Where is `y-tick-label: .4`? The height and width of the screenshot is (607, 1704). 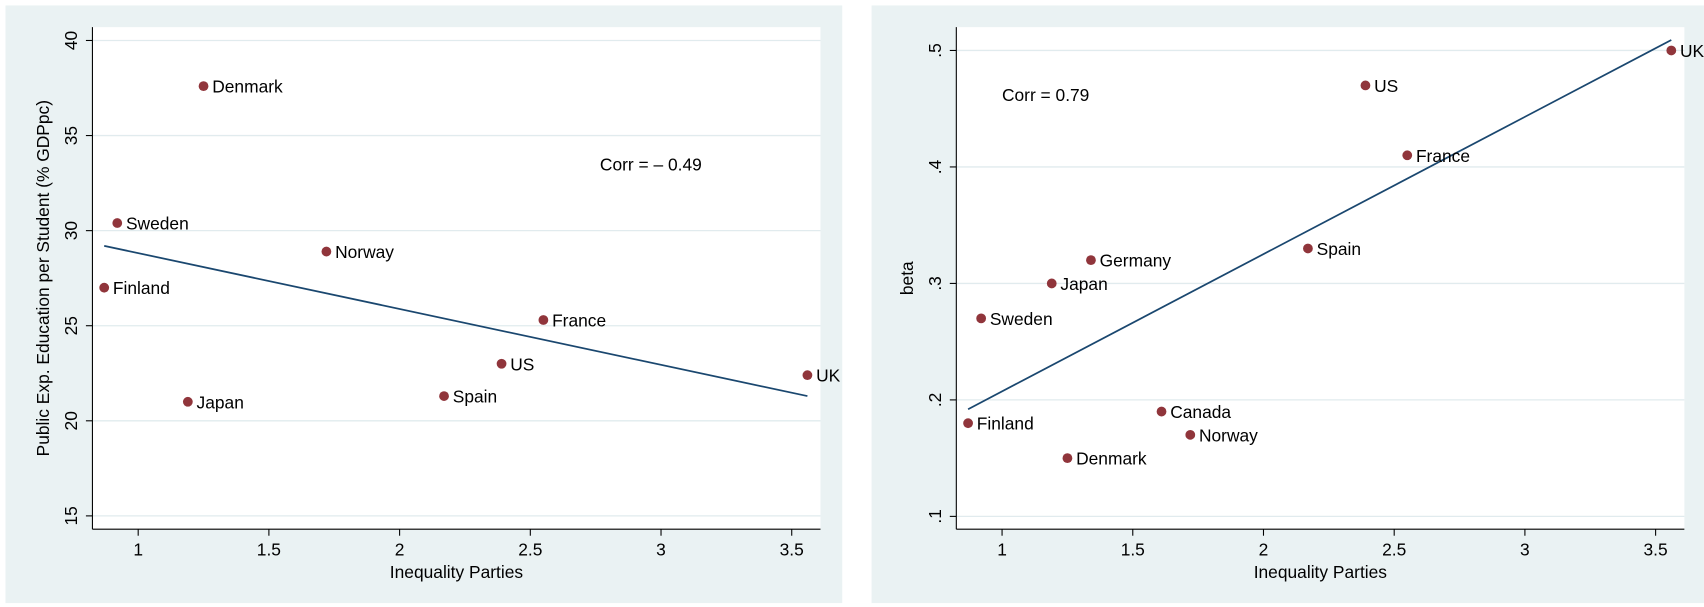 y-tick-label: .4 is located at coordinates (935, 166).